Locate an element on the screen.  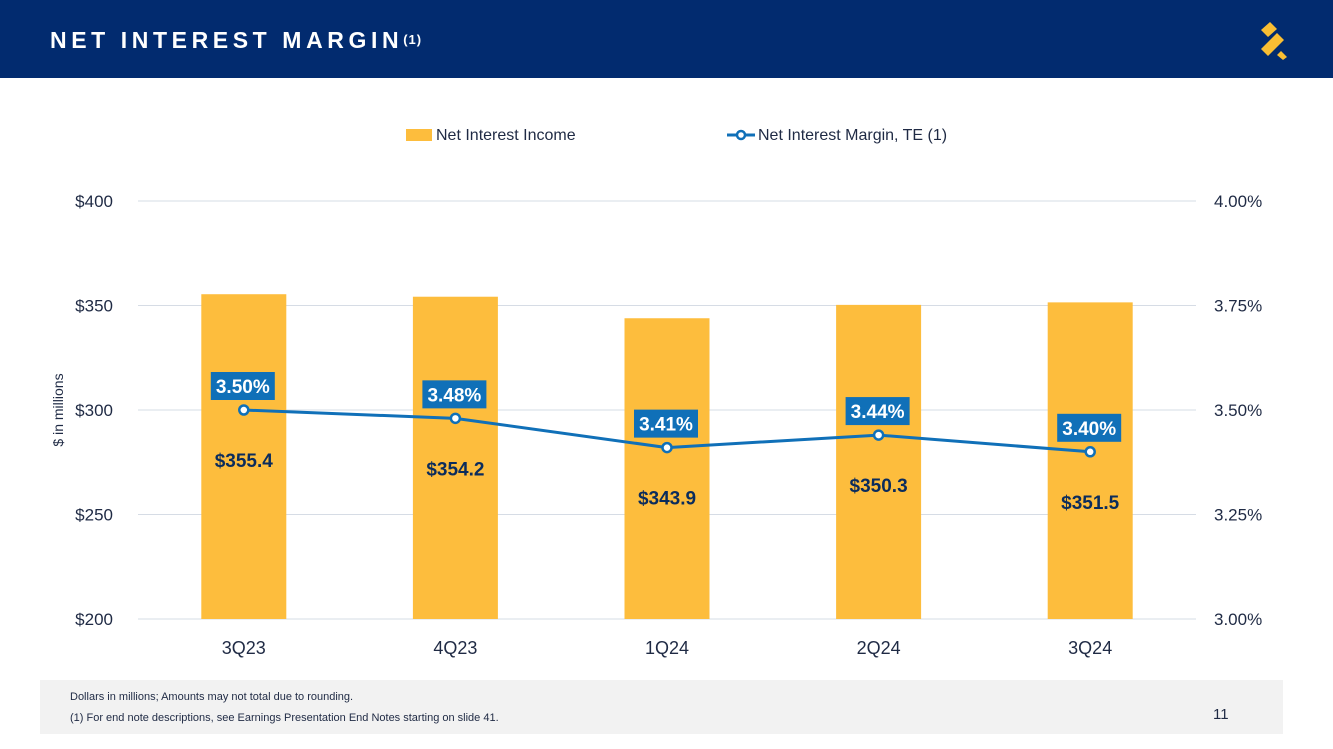
nim-value-label: 3.50% is located at coordinates (243, 387).